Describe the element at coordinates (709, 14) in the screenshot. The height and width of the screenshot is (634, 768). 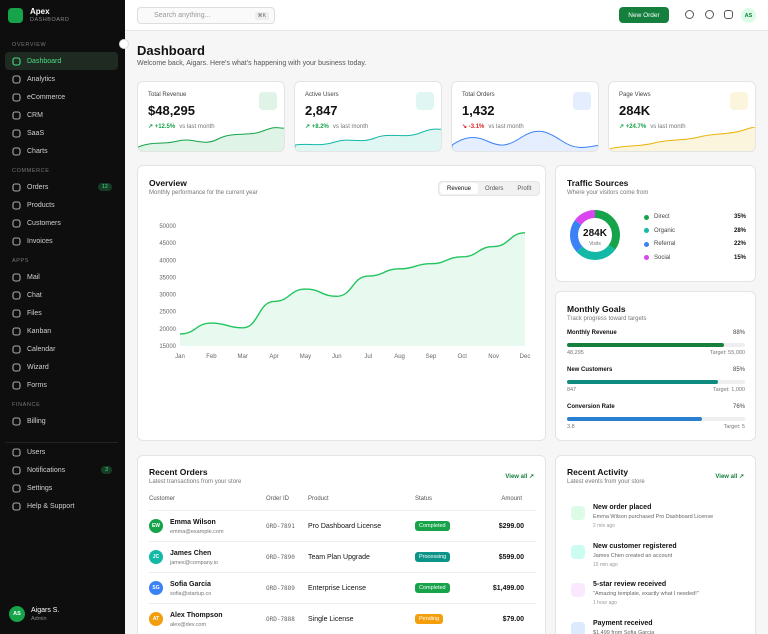
I see `palette-icon` at that location.